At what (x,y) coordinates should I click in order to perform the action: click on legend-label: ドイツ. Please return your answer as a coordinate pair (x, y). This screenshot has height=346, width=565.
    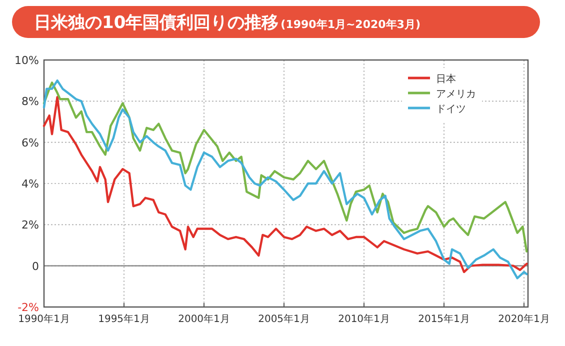
    Looking at the image, I should click on (451, 109).